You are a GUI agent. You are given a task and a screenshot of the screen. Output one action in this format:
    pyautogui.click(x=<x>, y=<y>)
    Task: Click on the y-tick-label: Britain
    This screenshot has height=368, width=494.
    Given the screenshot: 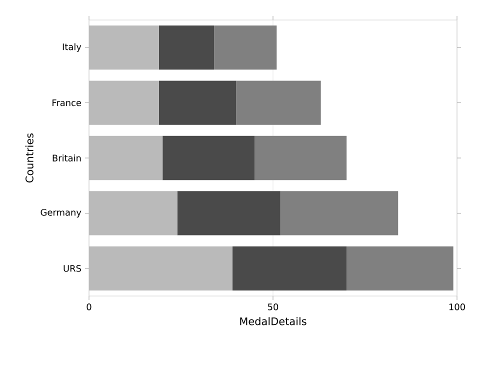 What is the action you would take?
    pyautogui.click(x=66, y=158)
    